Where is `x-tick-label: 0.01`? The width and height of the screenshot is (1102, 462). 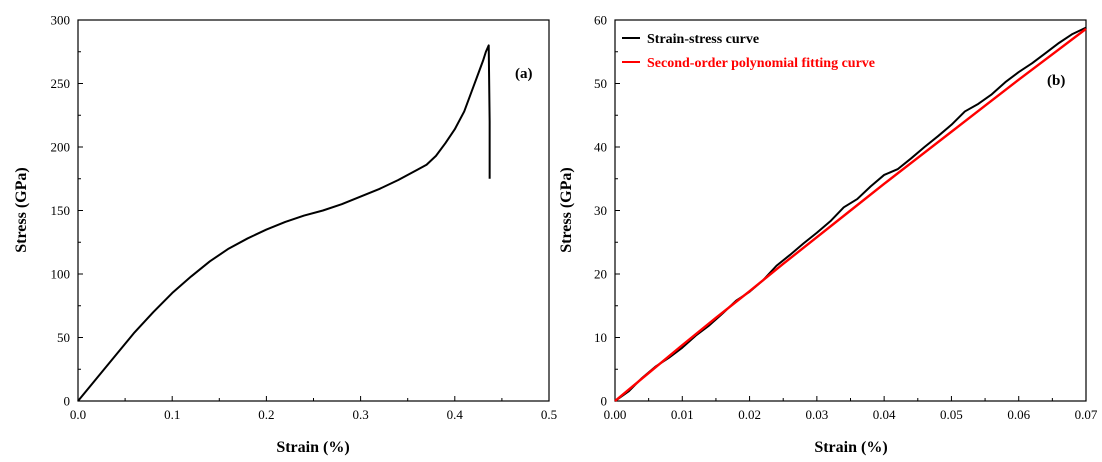 x-tick-label: 0.01 is located at coordinates (682, 414).